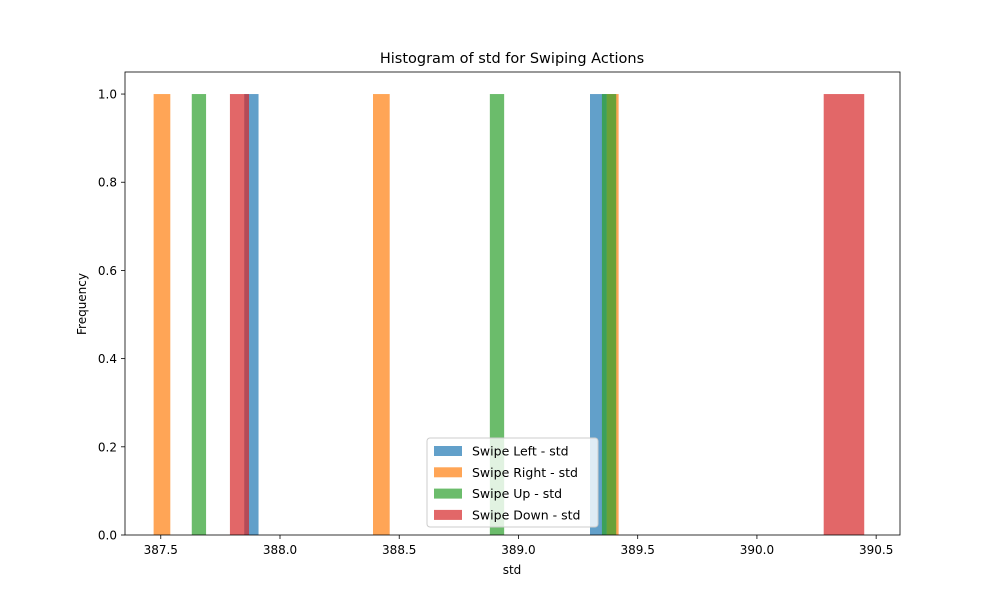 This screenshot has height=600, width=1000. Describe the element at coordinates (111, 315) in the screenshot. I see `y-axis: 0.0 0.2 0.4 0.6 0.8 1.0` at that location.